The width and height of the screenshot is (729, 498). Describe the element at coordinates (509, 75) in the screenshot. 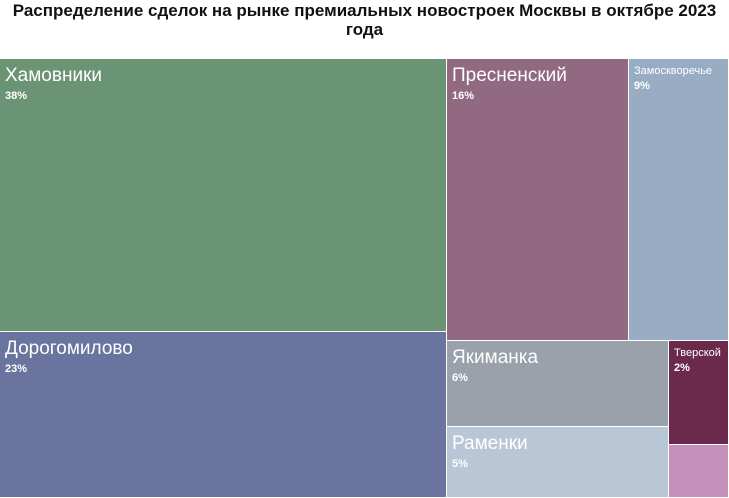

I see `tile-label: Пресненский` at that location.